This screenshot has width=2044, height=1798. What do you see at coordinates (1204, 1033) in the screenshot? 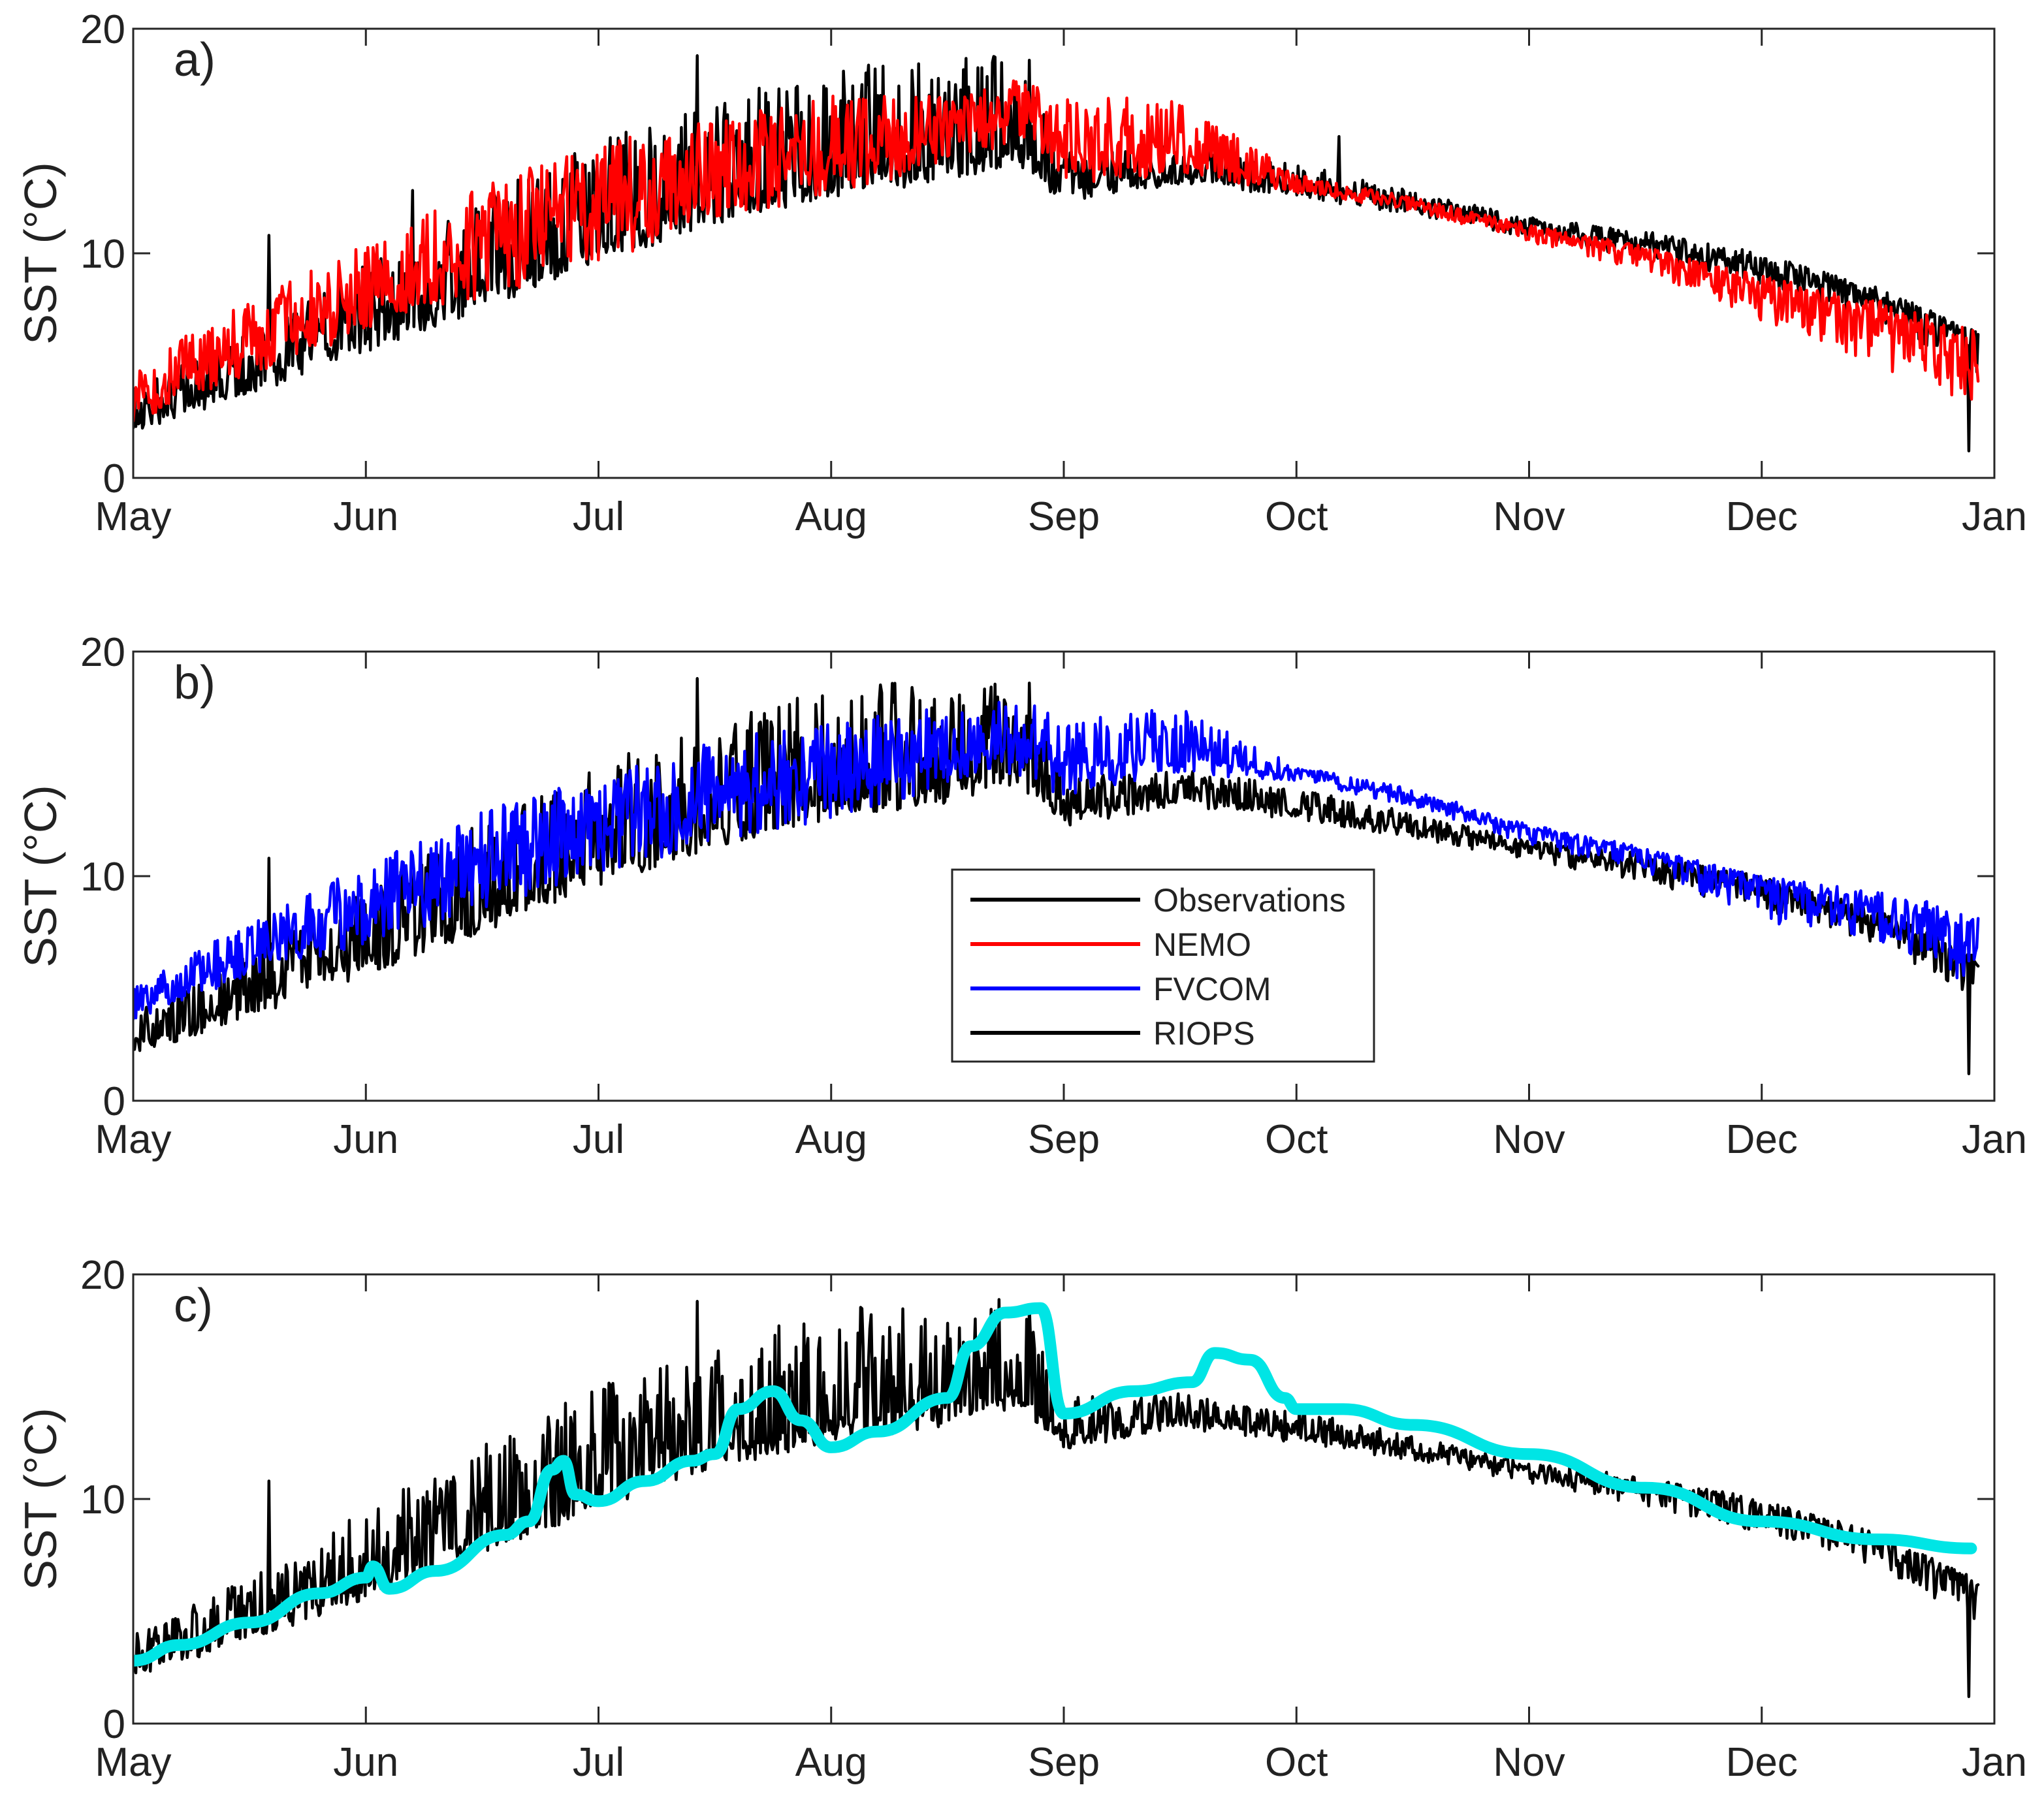
I see `legend-label-riops: RIOPS` at bounding box center [1204, 1033].